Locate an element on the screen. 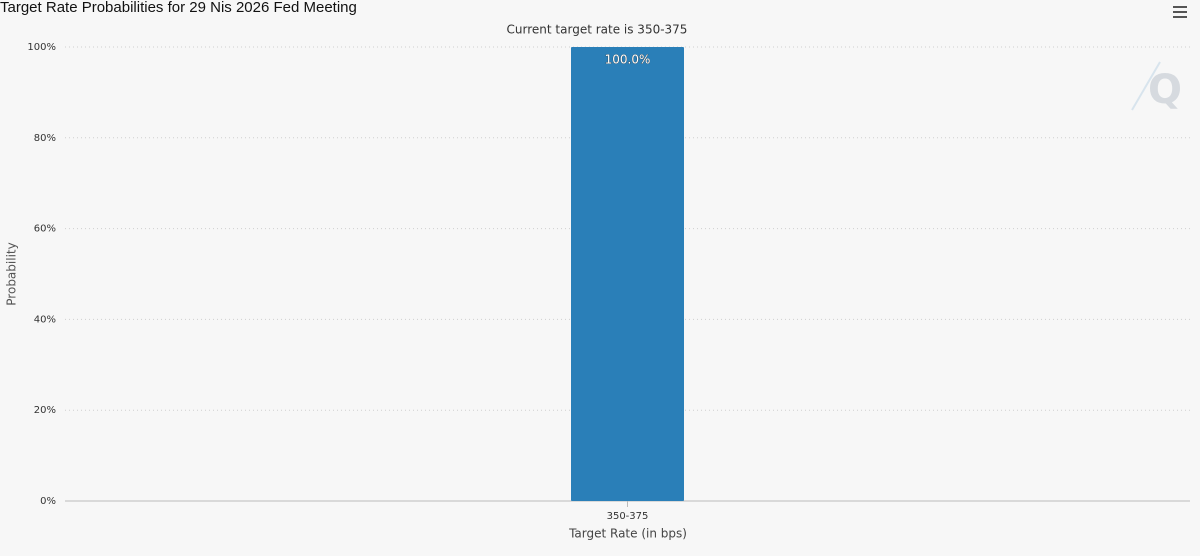 The image size is (1200, 556). y-axis-title: Probability is located at coordinates (12, 273).